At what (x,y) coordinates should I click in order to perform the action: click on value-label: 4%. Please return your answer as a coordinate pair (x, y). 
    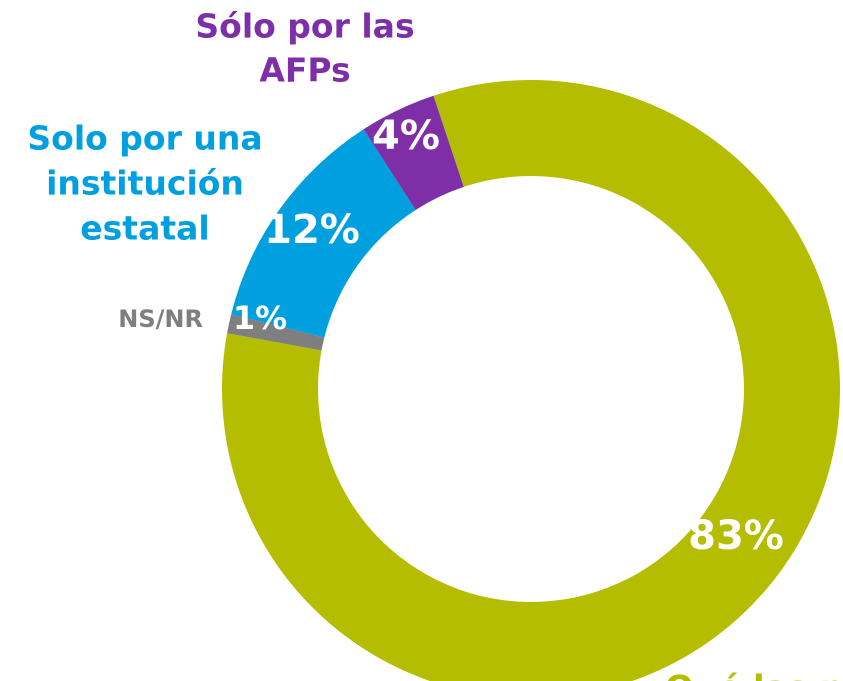
    Looking at the image, I should click on (406, 136).